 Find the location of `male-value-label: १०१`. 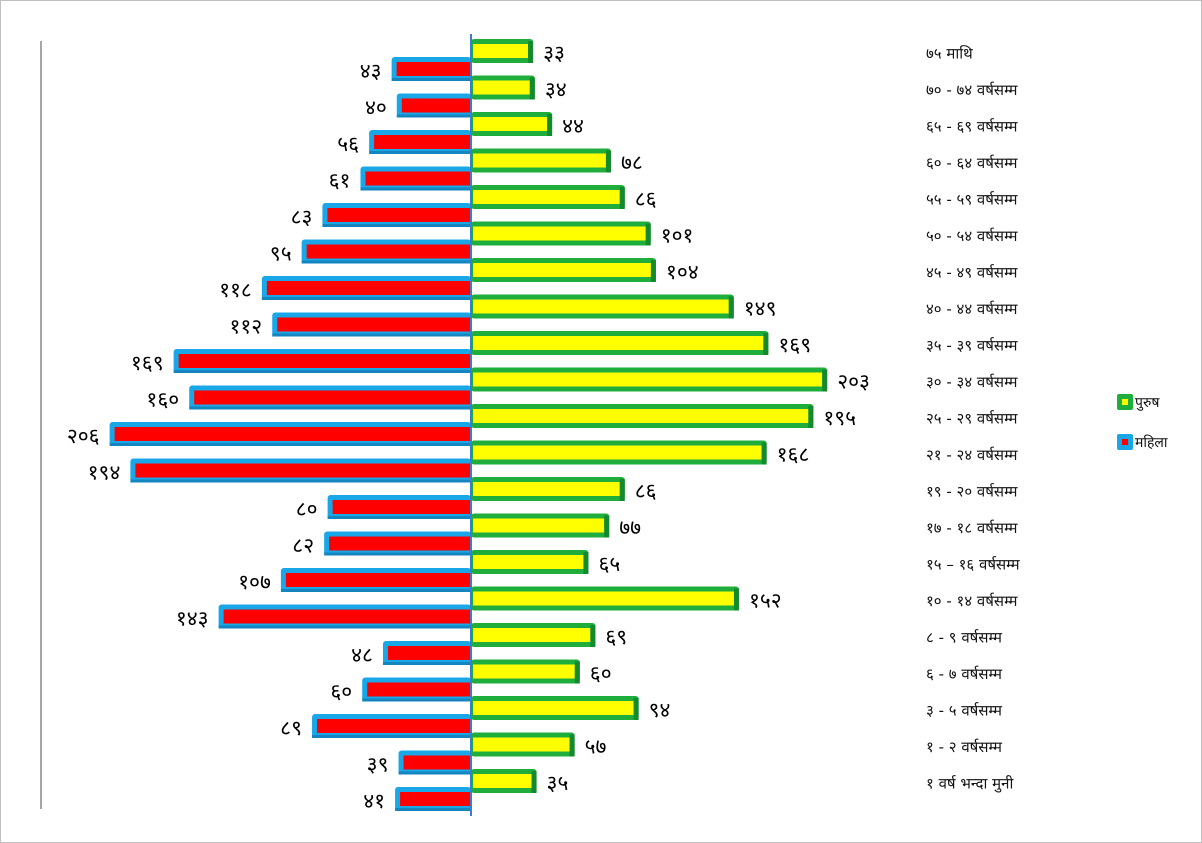

male-value-label: १०१ is located at coordinates (677, 236).